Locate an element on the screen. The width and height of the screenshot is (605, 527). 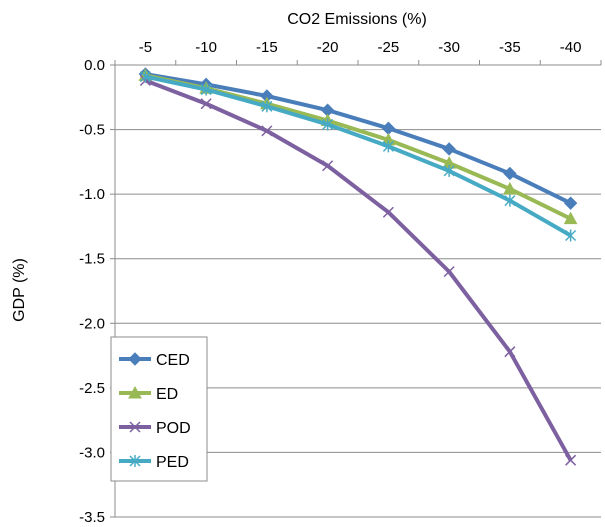
y-tick-label: 0.0 is located at coordinates (94, 65).